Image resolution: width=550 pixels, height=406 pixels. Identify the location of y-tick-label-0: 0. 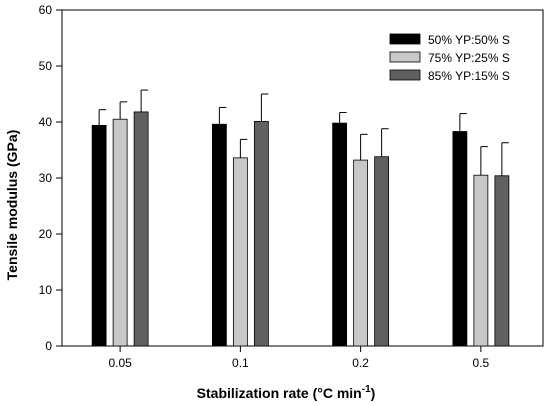
(48, 346).